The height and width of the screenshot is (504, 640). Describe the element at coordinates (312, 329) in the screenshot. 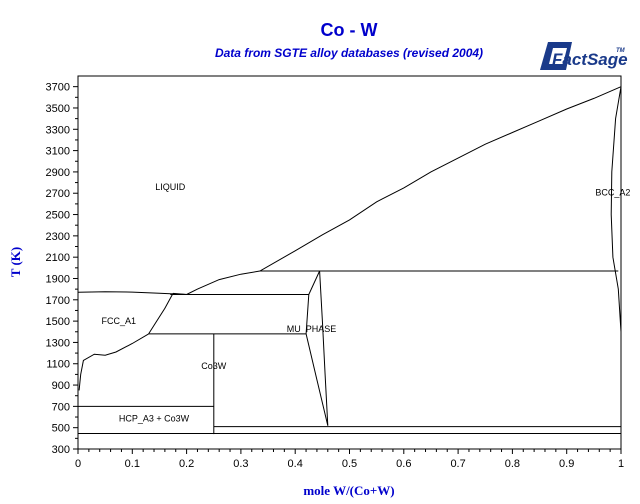

I see `region-label: MU_PHASE` at that location.